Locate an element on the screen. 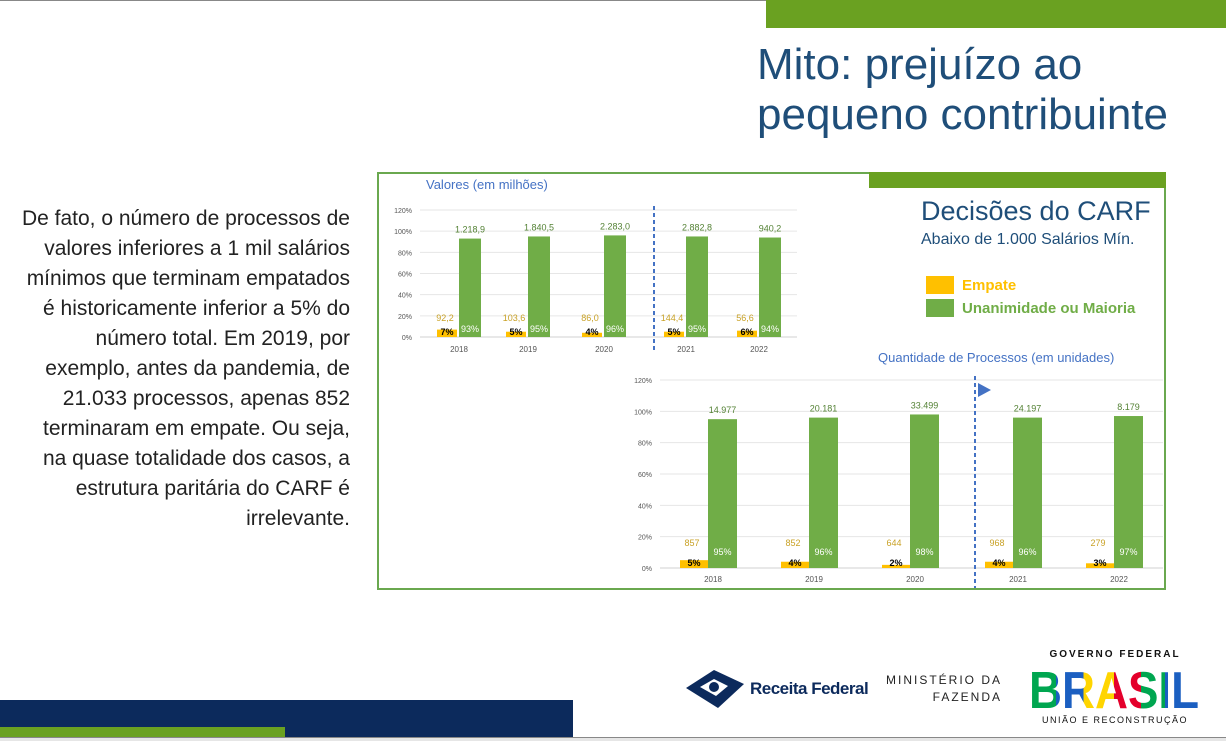  maioria-value-label: 1.840,5 is located at coordinates (539, 227).